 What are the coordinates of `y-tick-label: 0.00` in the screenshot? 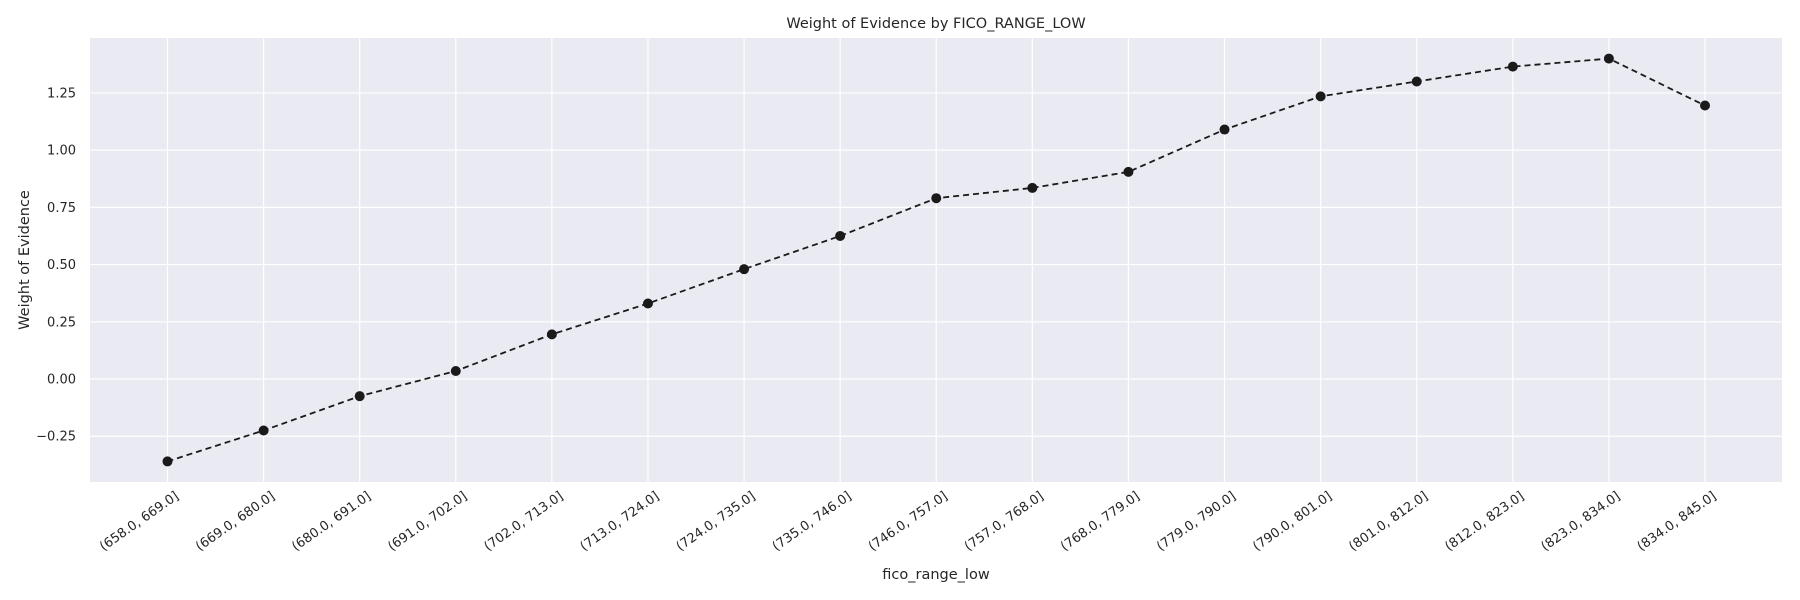 It's located at (61, 380).